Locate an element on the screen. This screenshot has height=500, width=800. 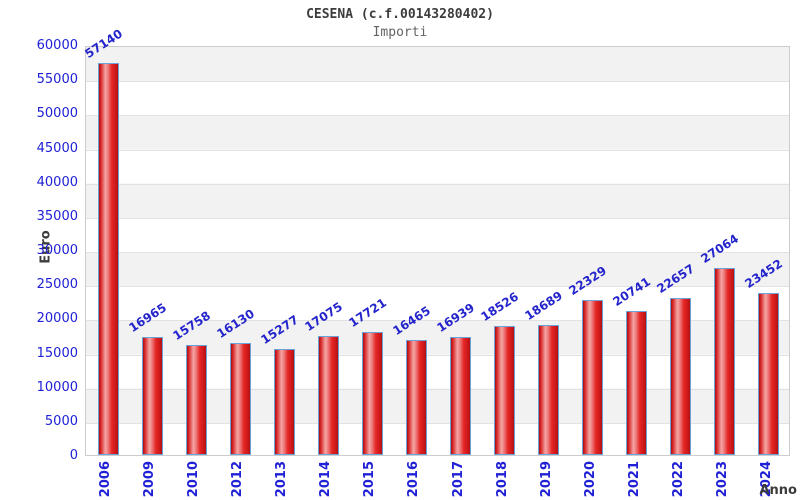
bar-2017 is located at coordinates (460, 396).